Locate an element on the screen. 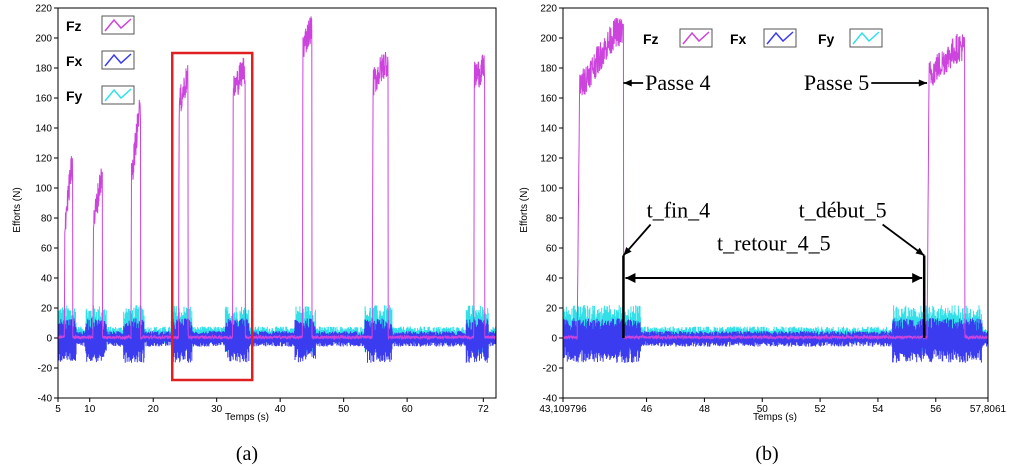 This screenshot has height=470, width=1010. x-tick-label: 10 is located at coordinates (90, 409).